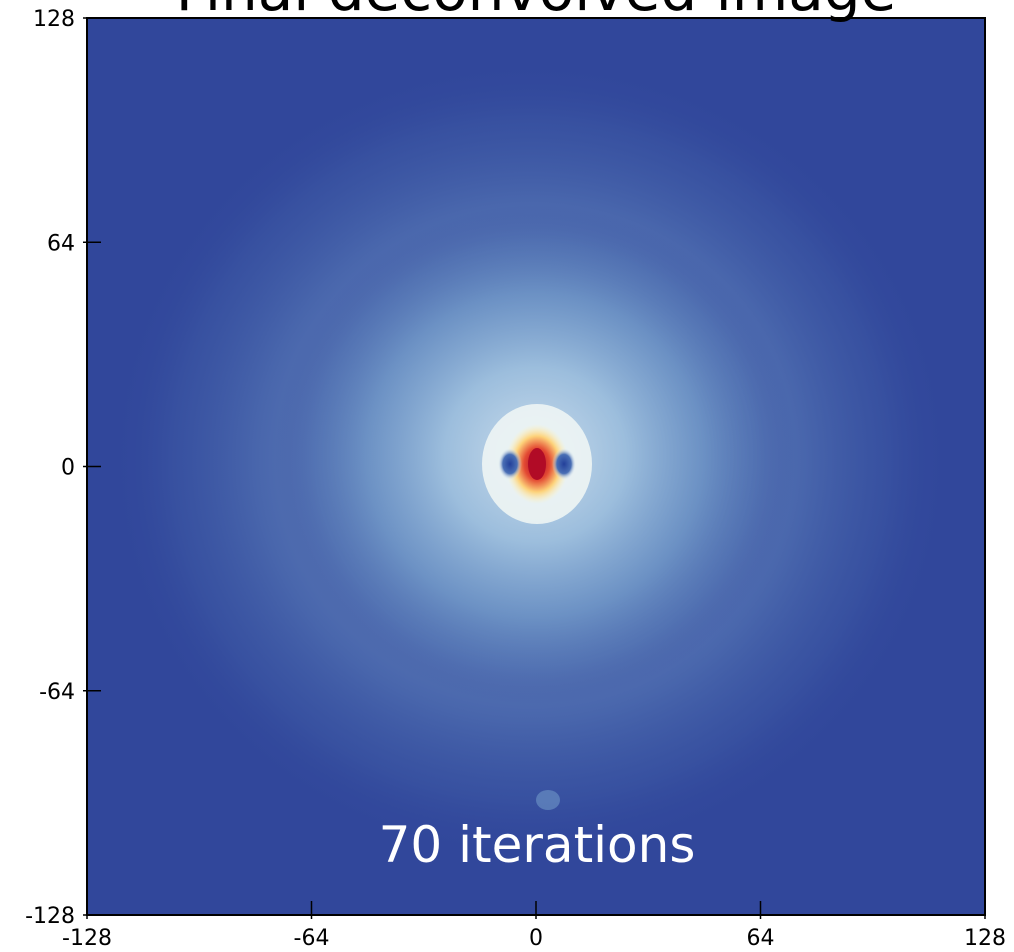 This screenshot has width=1014, height=952. I want to click on y-tick-label: 0, so click(68, 468).